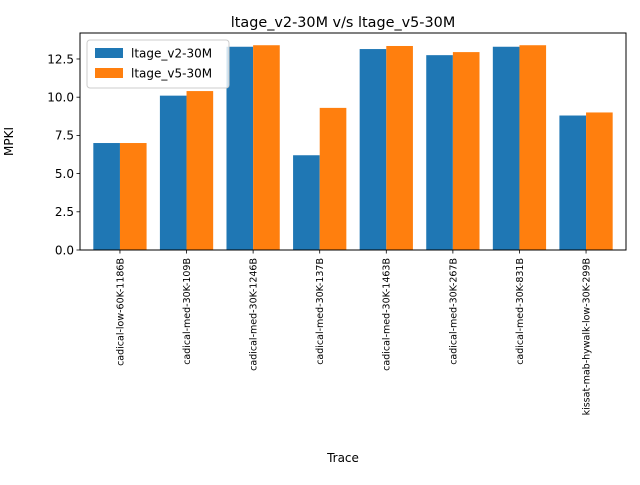  Describe the element at coordinates (64, 136) in the screenshot. I see `y-tick-label-3: 7.5` at that location.